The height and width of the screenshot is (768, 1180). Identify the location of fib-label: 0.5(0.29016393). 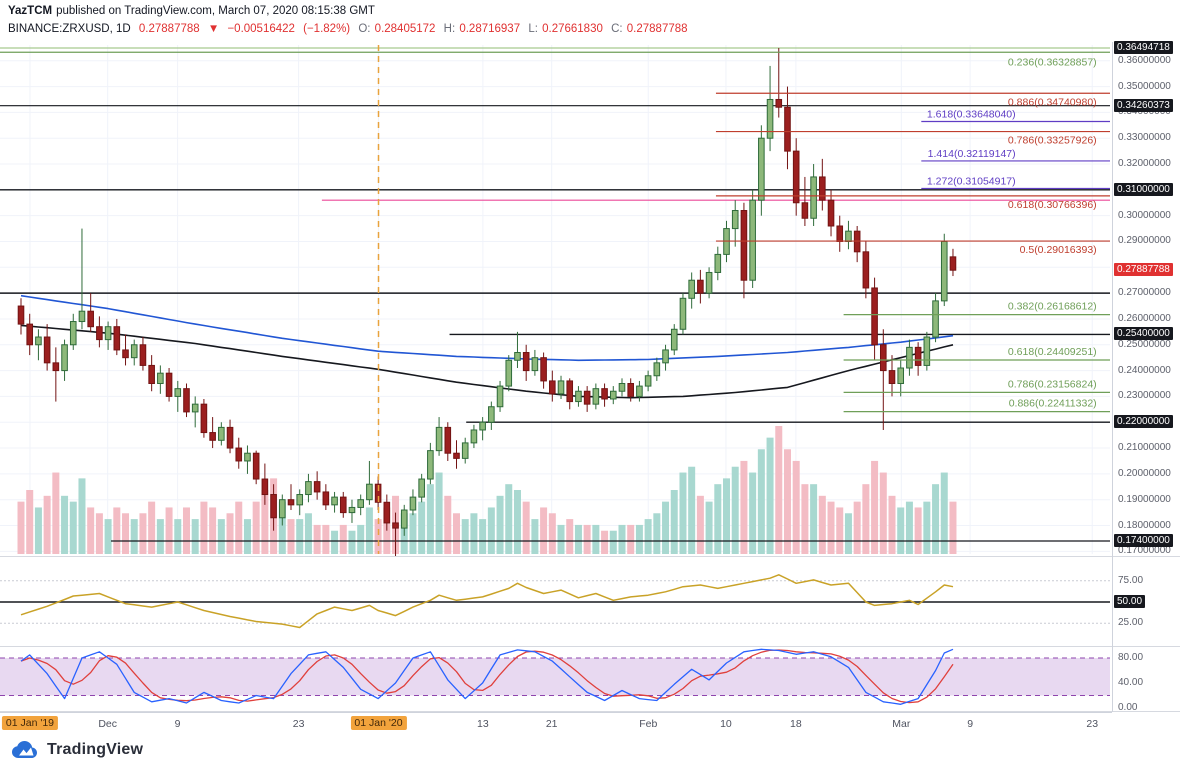
(1058, 250).